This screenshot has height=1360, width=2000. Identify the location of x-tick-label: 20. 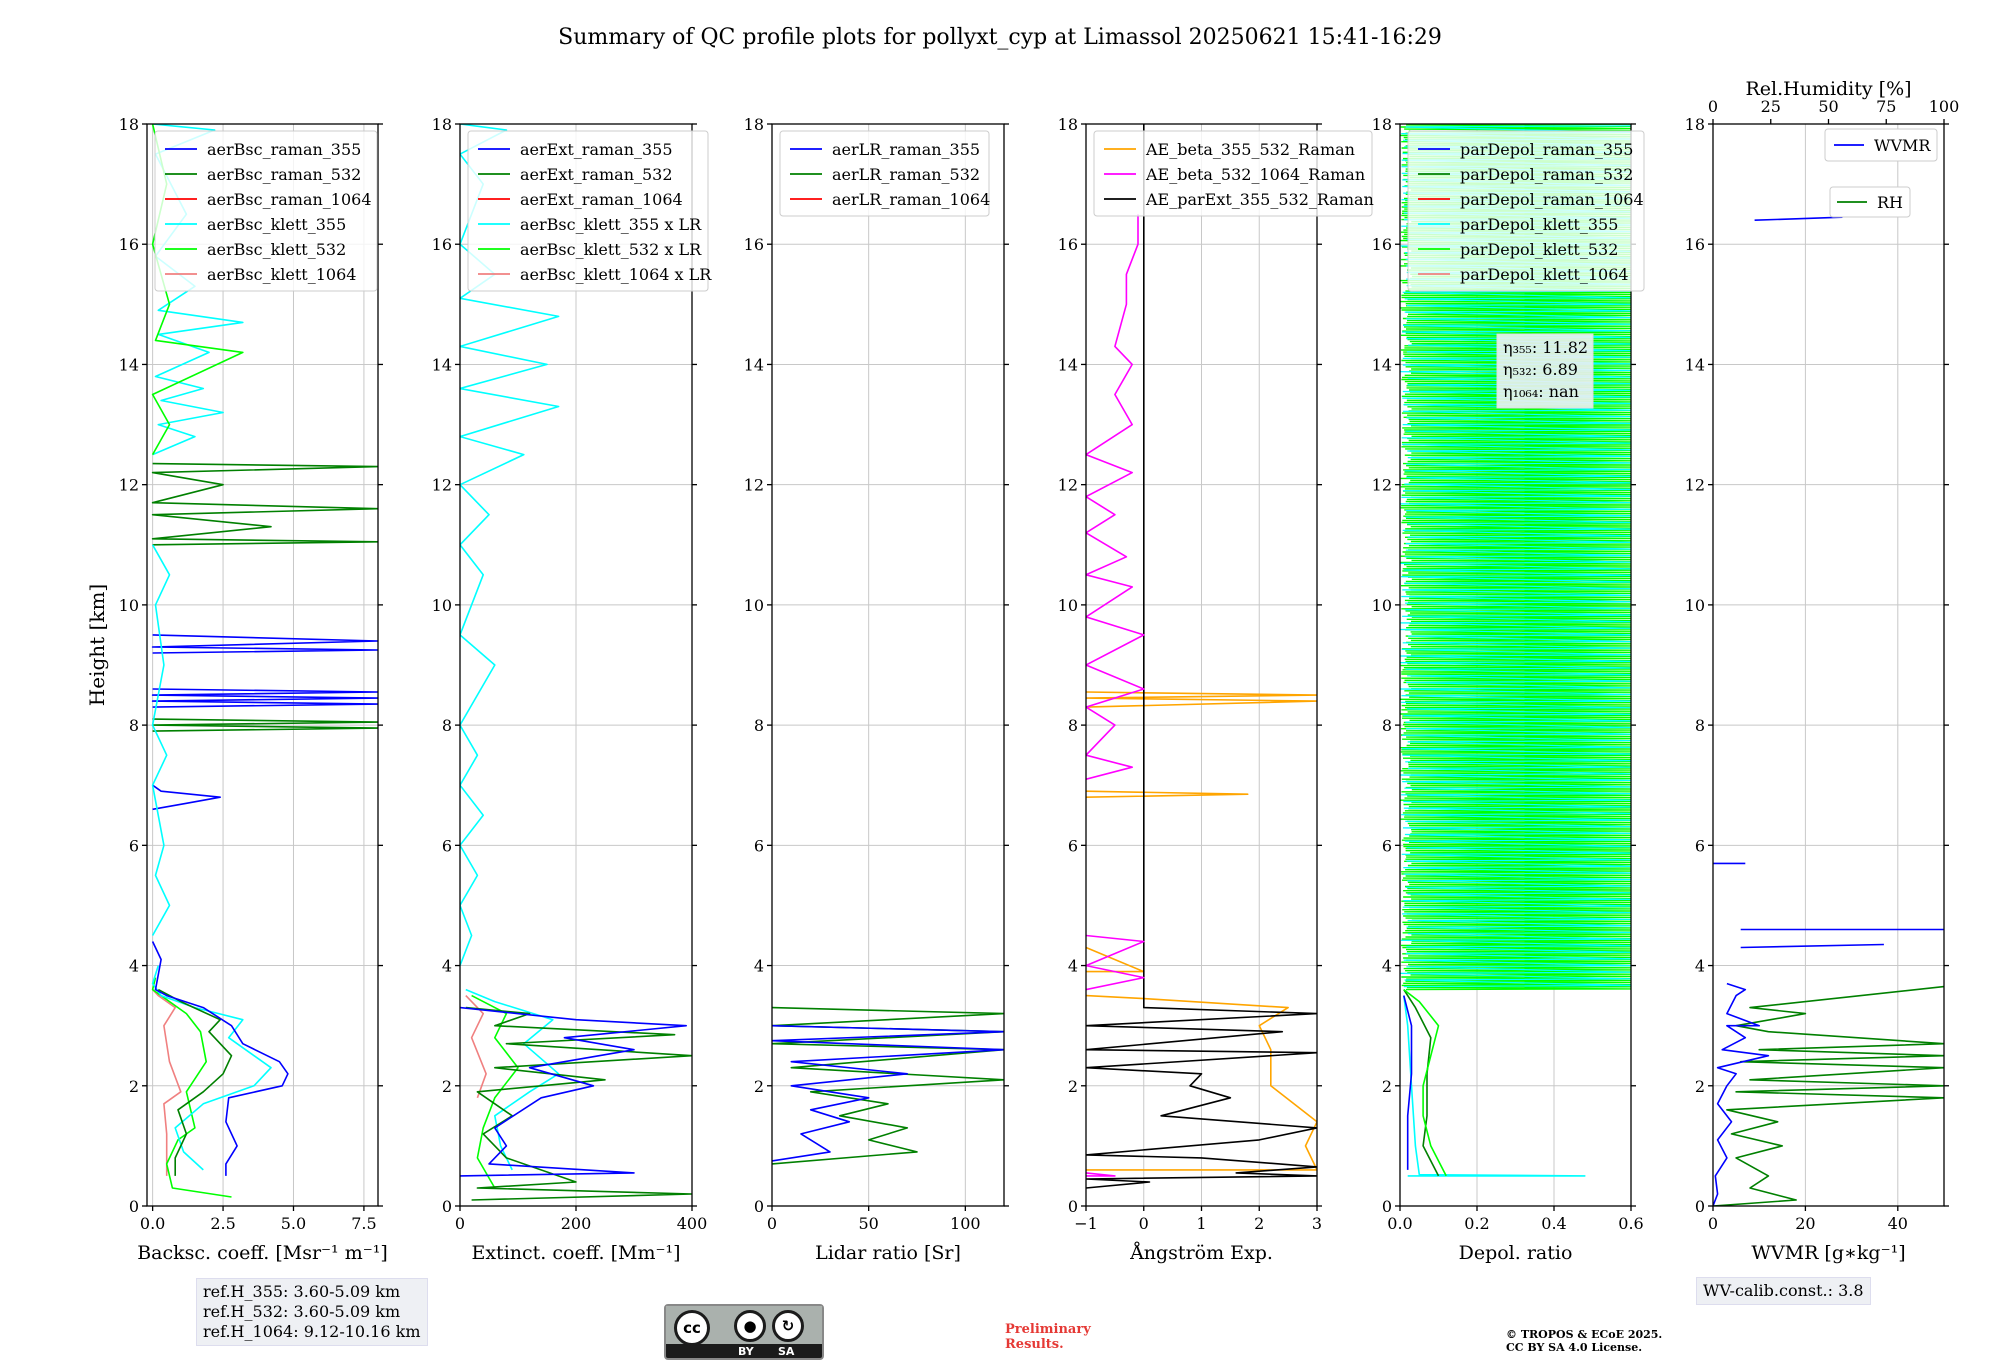
(1805, 1223).